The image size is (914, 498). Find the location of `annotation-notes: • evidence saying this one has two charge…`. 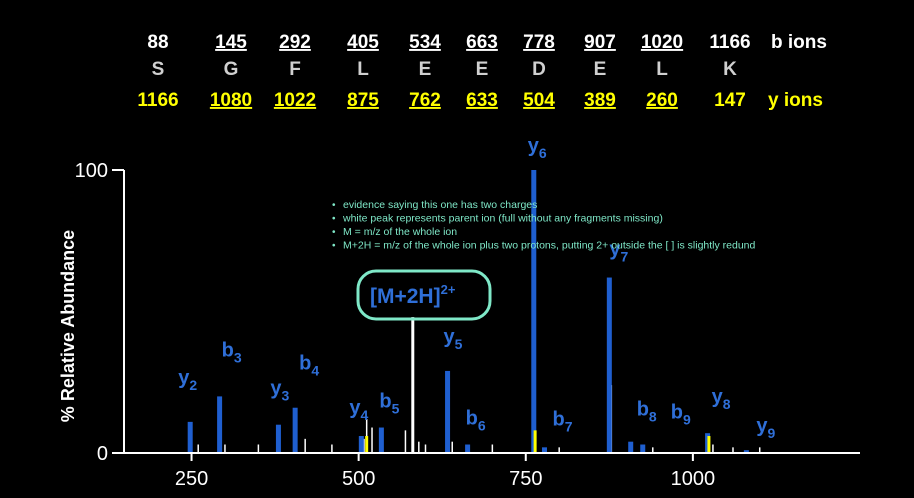

annotation-notes: • evidence saying this one has two charge… is located at coordinates (544, 225).